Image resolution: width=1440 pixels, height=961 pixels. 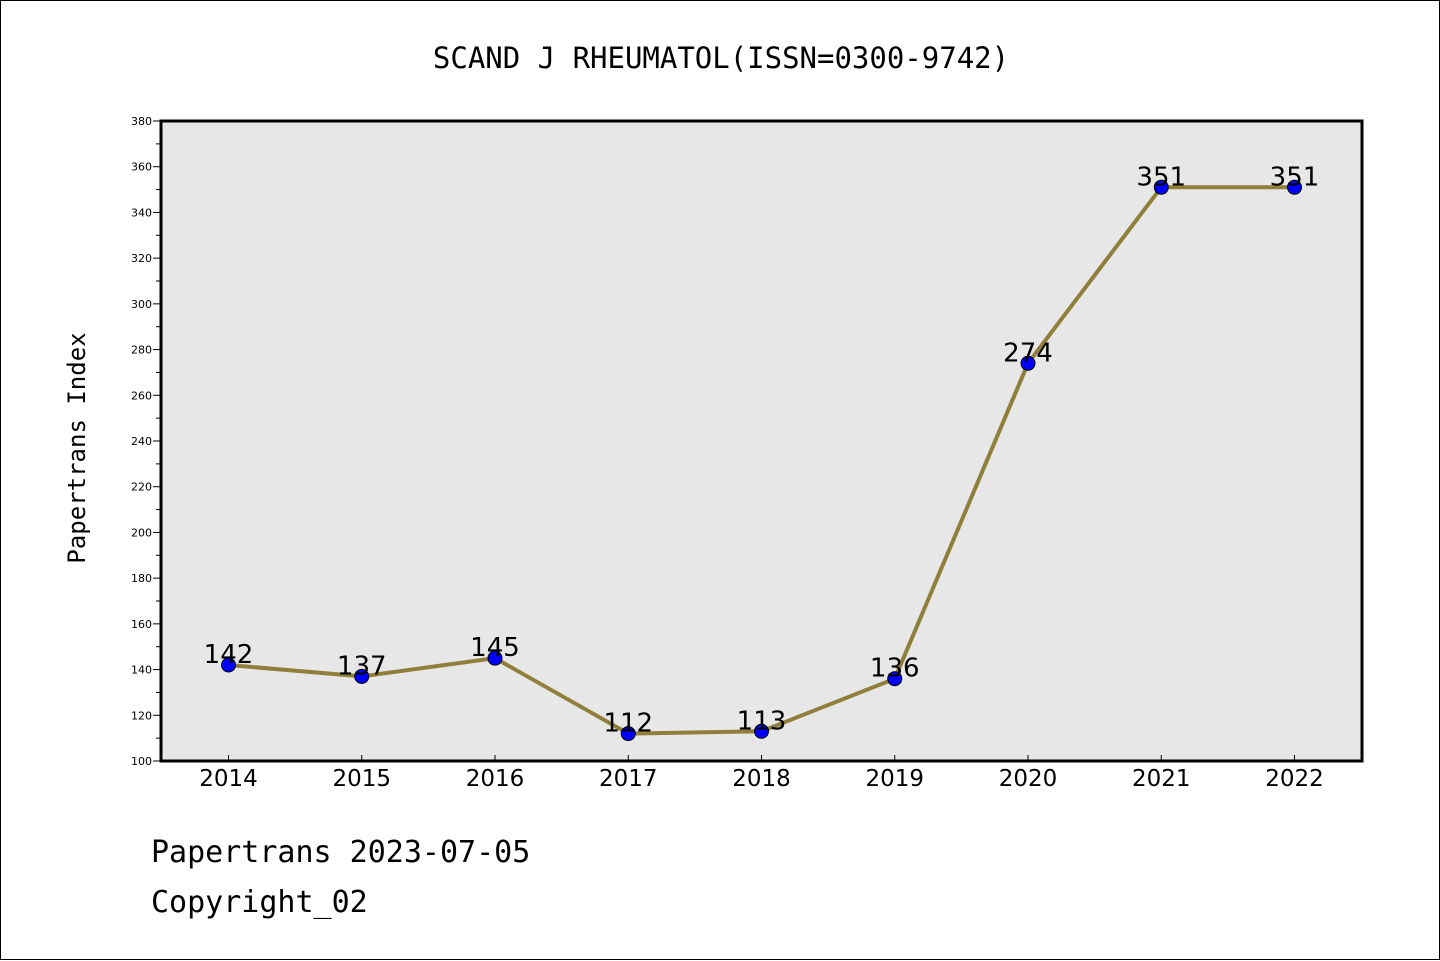 I want to click on x-tick-label: 2021, so click(x=1161, y=779).